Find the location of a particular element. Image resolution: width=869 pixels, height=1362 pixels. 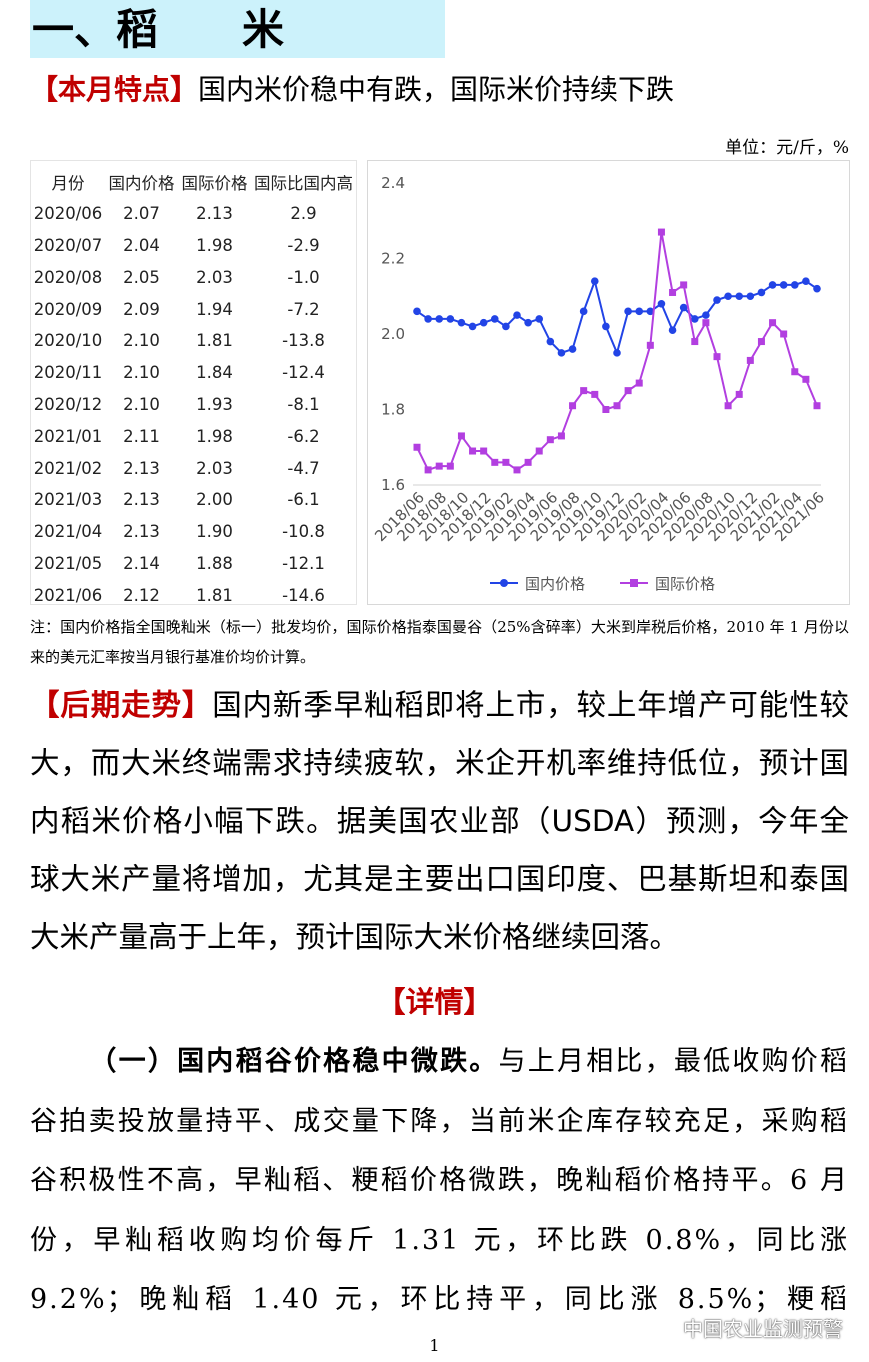

table-cell: 2020/11 is located at coordinates (68, 373).